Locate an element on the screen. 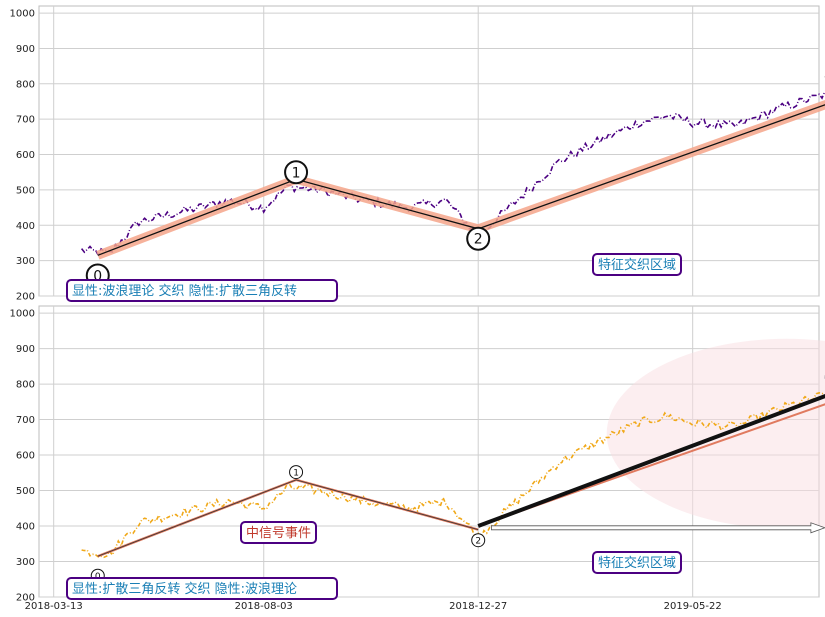 The width and height of the screenshot is (825, 617). top-zone-annotation: 特征交织区域 is located at coordinates (637, 265).